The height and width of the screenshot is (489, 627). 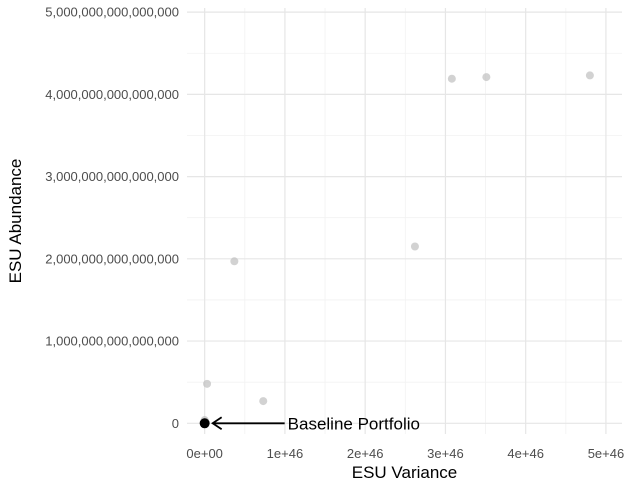 I want to click on x-tick-label: 3e+46, so click(x=445, y=453).